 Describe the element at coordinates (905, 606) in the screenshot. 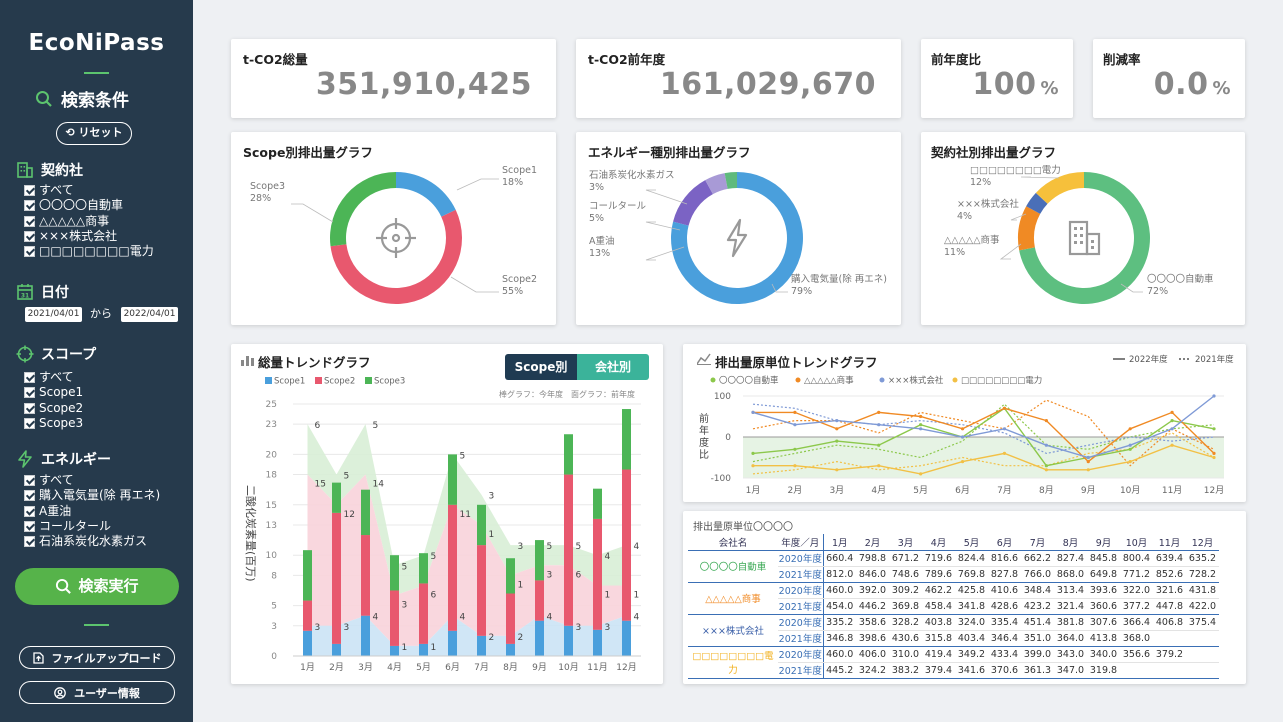

I see `value-cell: 369.8` at that location.